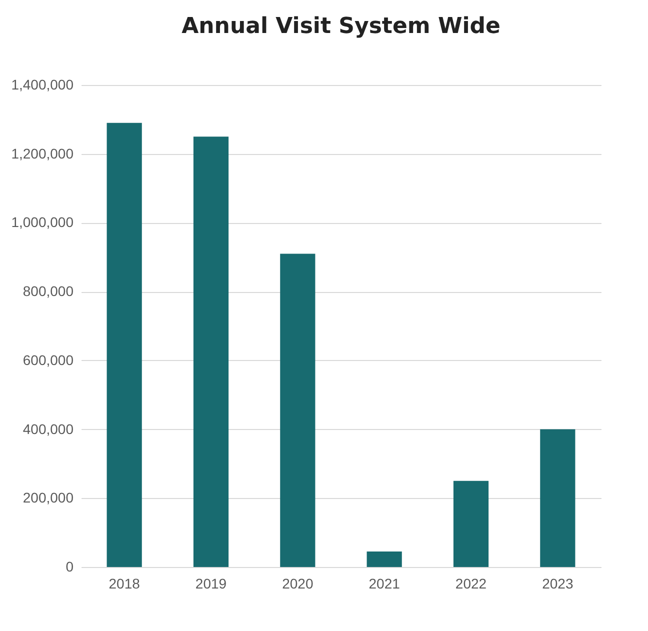 The width and height of the screenshot is (648, 631). What do you see at coordinates (70, 566) in the screenshot?
I see `y-tick-label: 0` at bounding box center [70, 566].